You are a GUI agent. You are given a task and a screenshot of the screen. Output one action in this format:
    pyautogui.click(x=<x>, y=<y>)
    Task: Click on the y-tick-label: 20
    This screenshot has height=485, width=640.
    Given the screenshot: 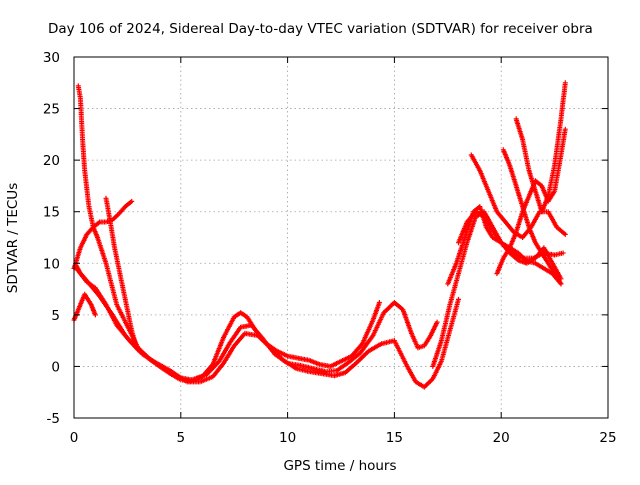 What is the action you would take?
    pyautogui.click(x=51, y=161)
    